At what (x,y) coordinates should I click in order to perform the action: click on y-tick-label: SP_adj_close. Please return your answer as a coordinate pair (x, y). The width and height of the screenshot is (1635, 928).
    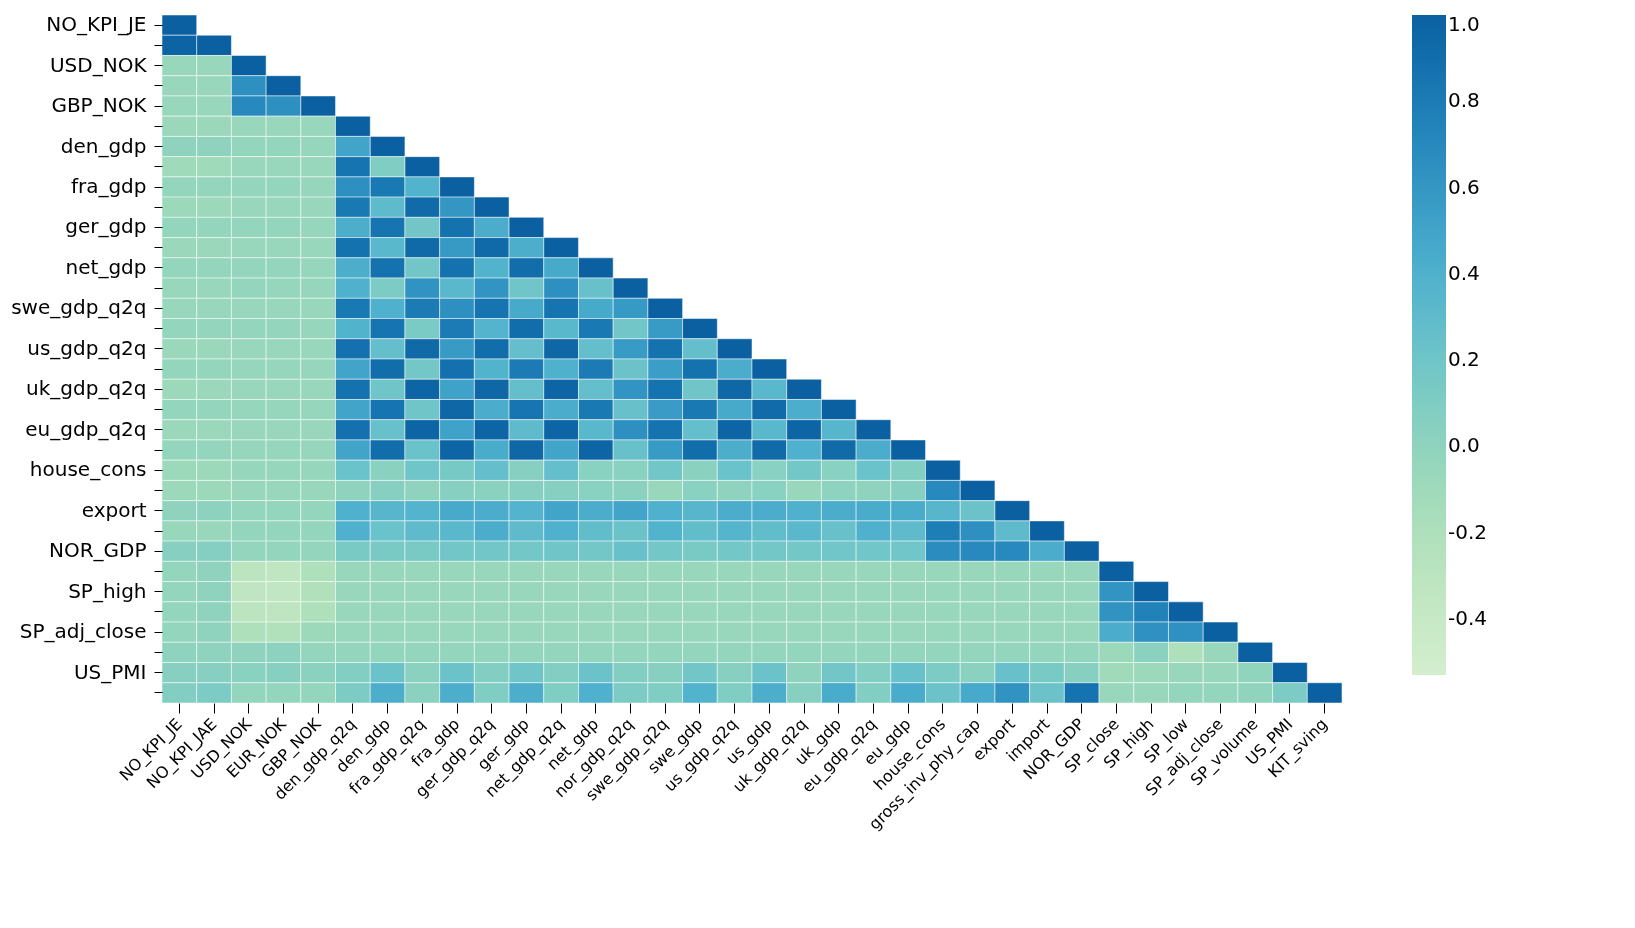
    Looking at the image, I should click on (83, 631).